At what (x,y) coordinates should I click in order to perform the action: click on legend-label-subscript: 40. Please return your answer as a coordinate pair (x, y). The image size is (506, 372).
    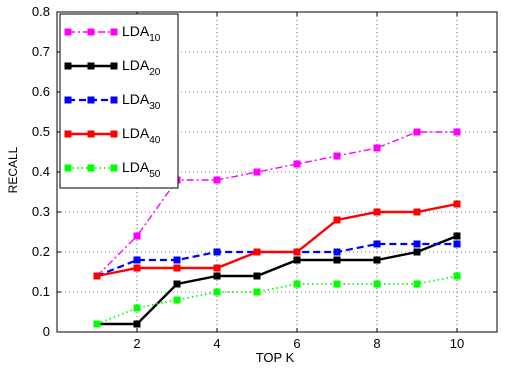
    Looking at the image, I should click on (155, 140).